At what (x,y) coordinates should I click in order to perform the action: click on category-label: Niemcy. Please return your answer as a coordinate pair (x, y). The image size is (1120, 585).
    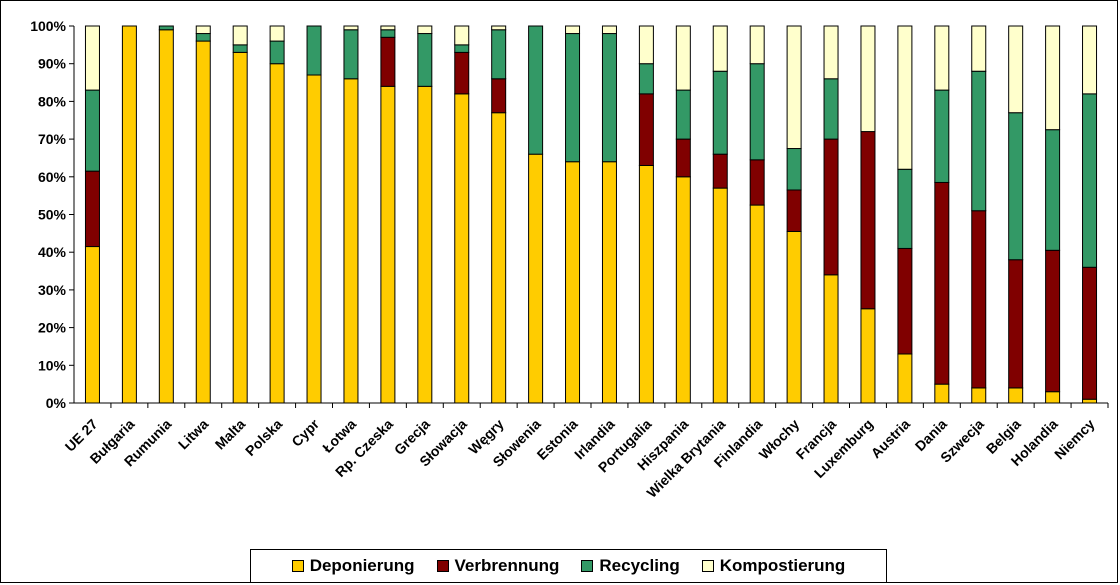
    Looking at the image, I should click on (1074, 439).